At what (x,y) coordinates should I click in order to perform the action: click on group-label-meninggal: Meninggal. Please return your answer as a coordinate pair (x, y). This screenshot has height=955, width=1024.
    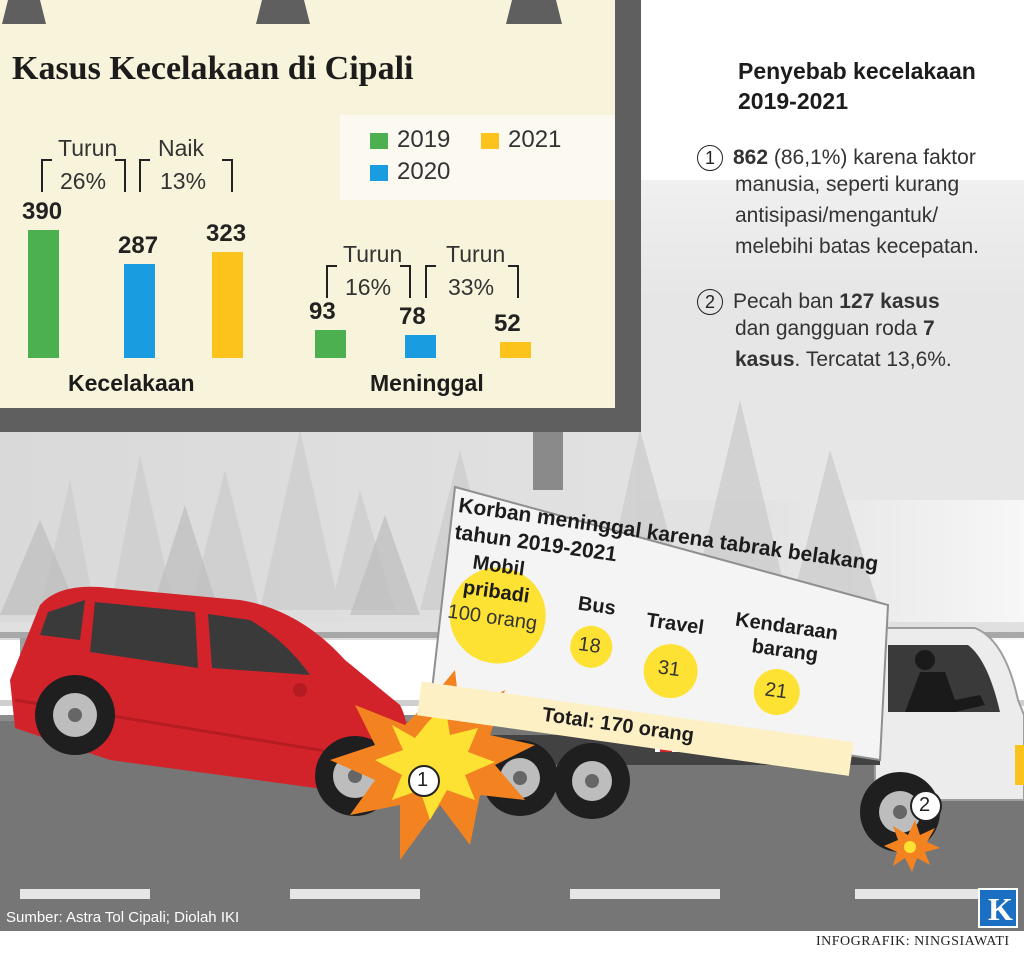
    Looking at the image, I should click on (427, 383).